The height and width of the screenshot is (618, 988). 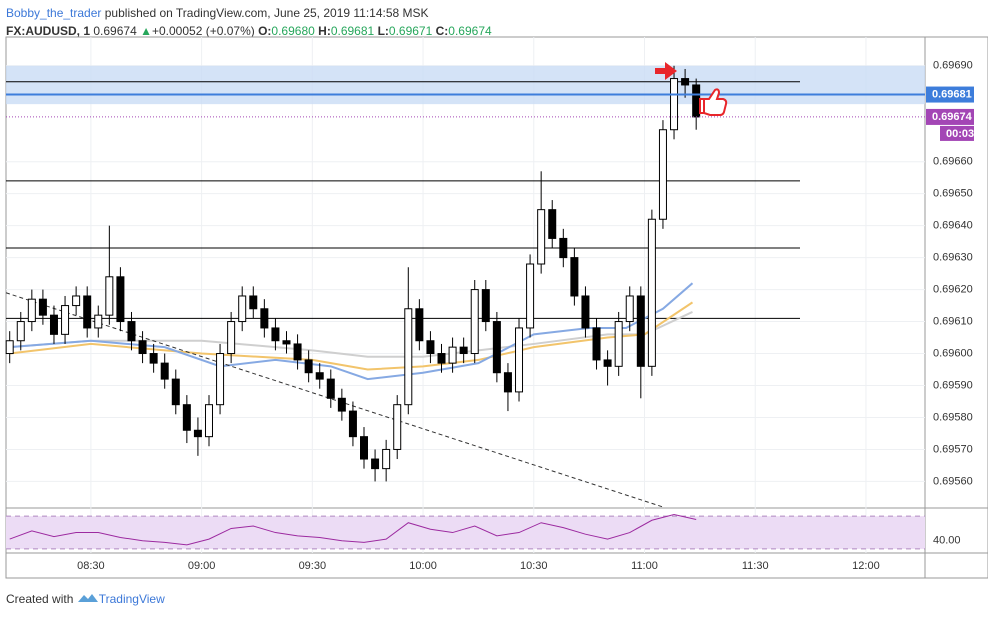 I want to click on l: 0.69671, so click(x=410, y=31).